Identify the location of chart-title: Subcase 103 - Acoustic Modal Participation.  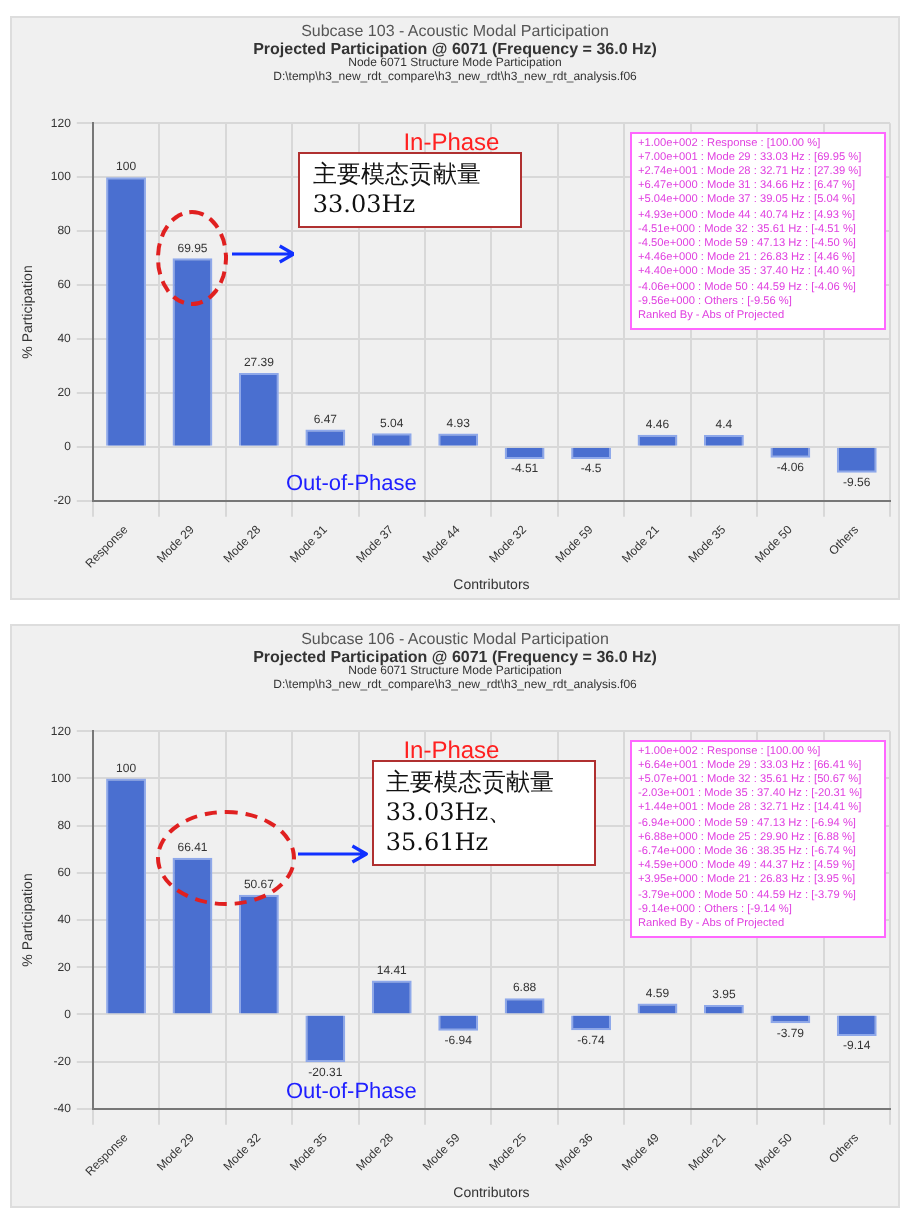
(455, 31).